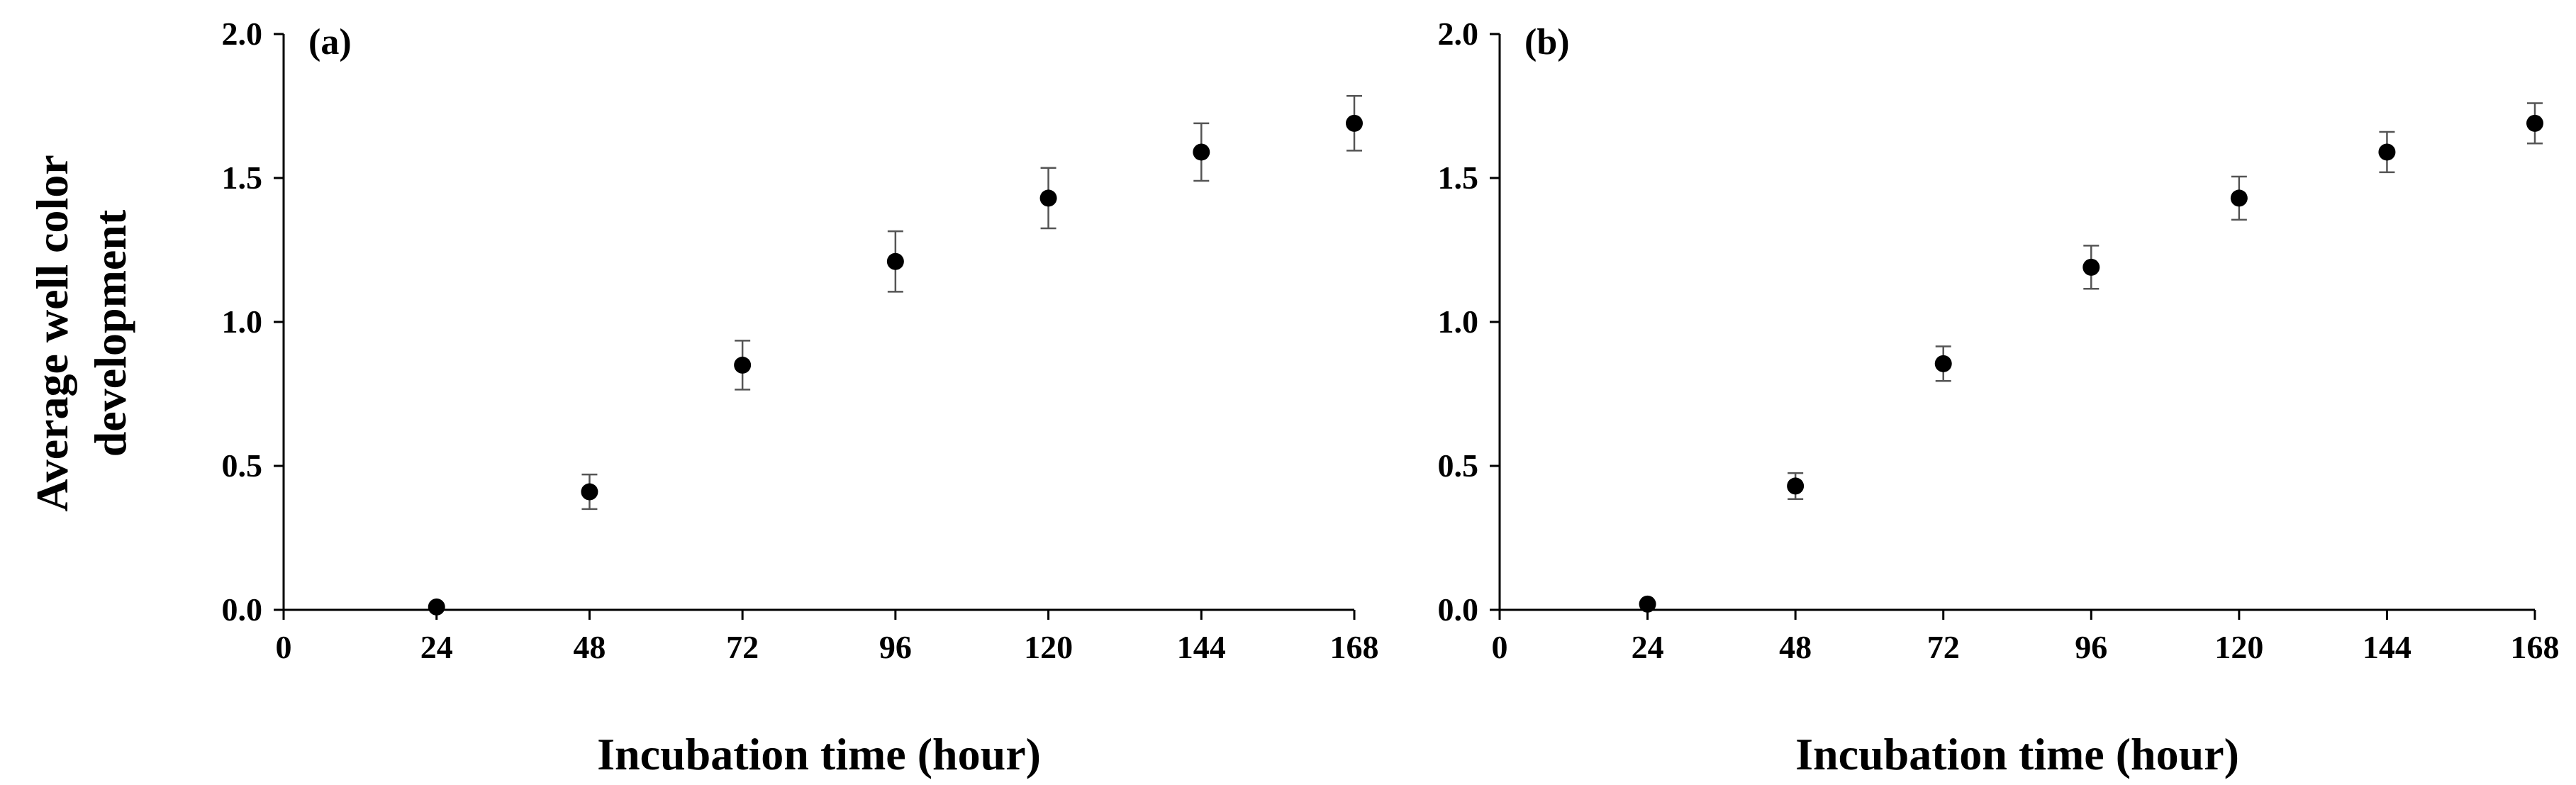 The image size is (2576, 785). Describe the element at coordinates (110, 333) in the screenshot. I see `y-axis-title-line2: development` at that location.